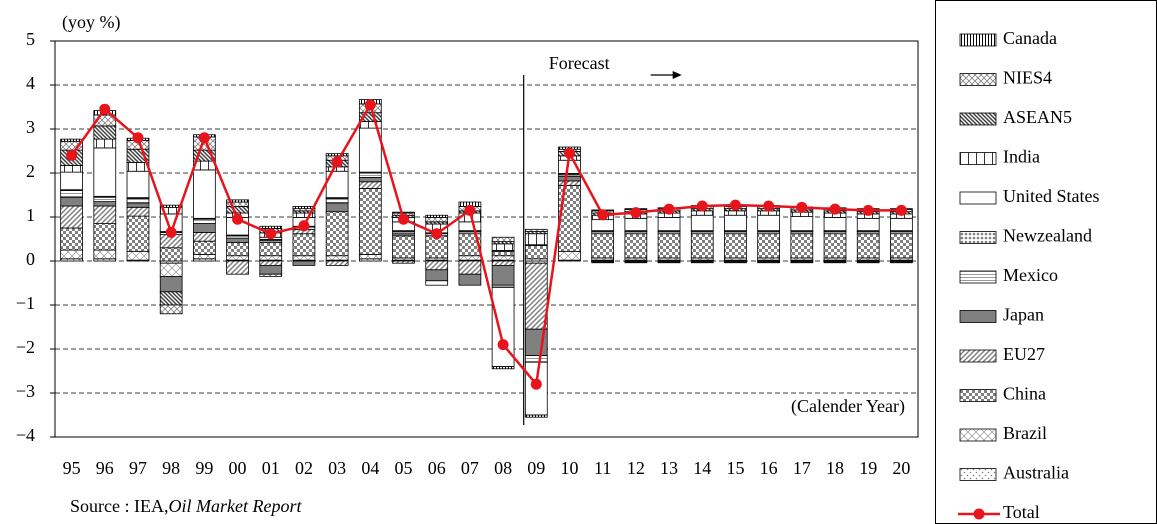  What do you see at coordinates (370, 468) in the screenshot?
I see `x-tick-label: 04` at bounding box center [370, 468].